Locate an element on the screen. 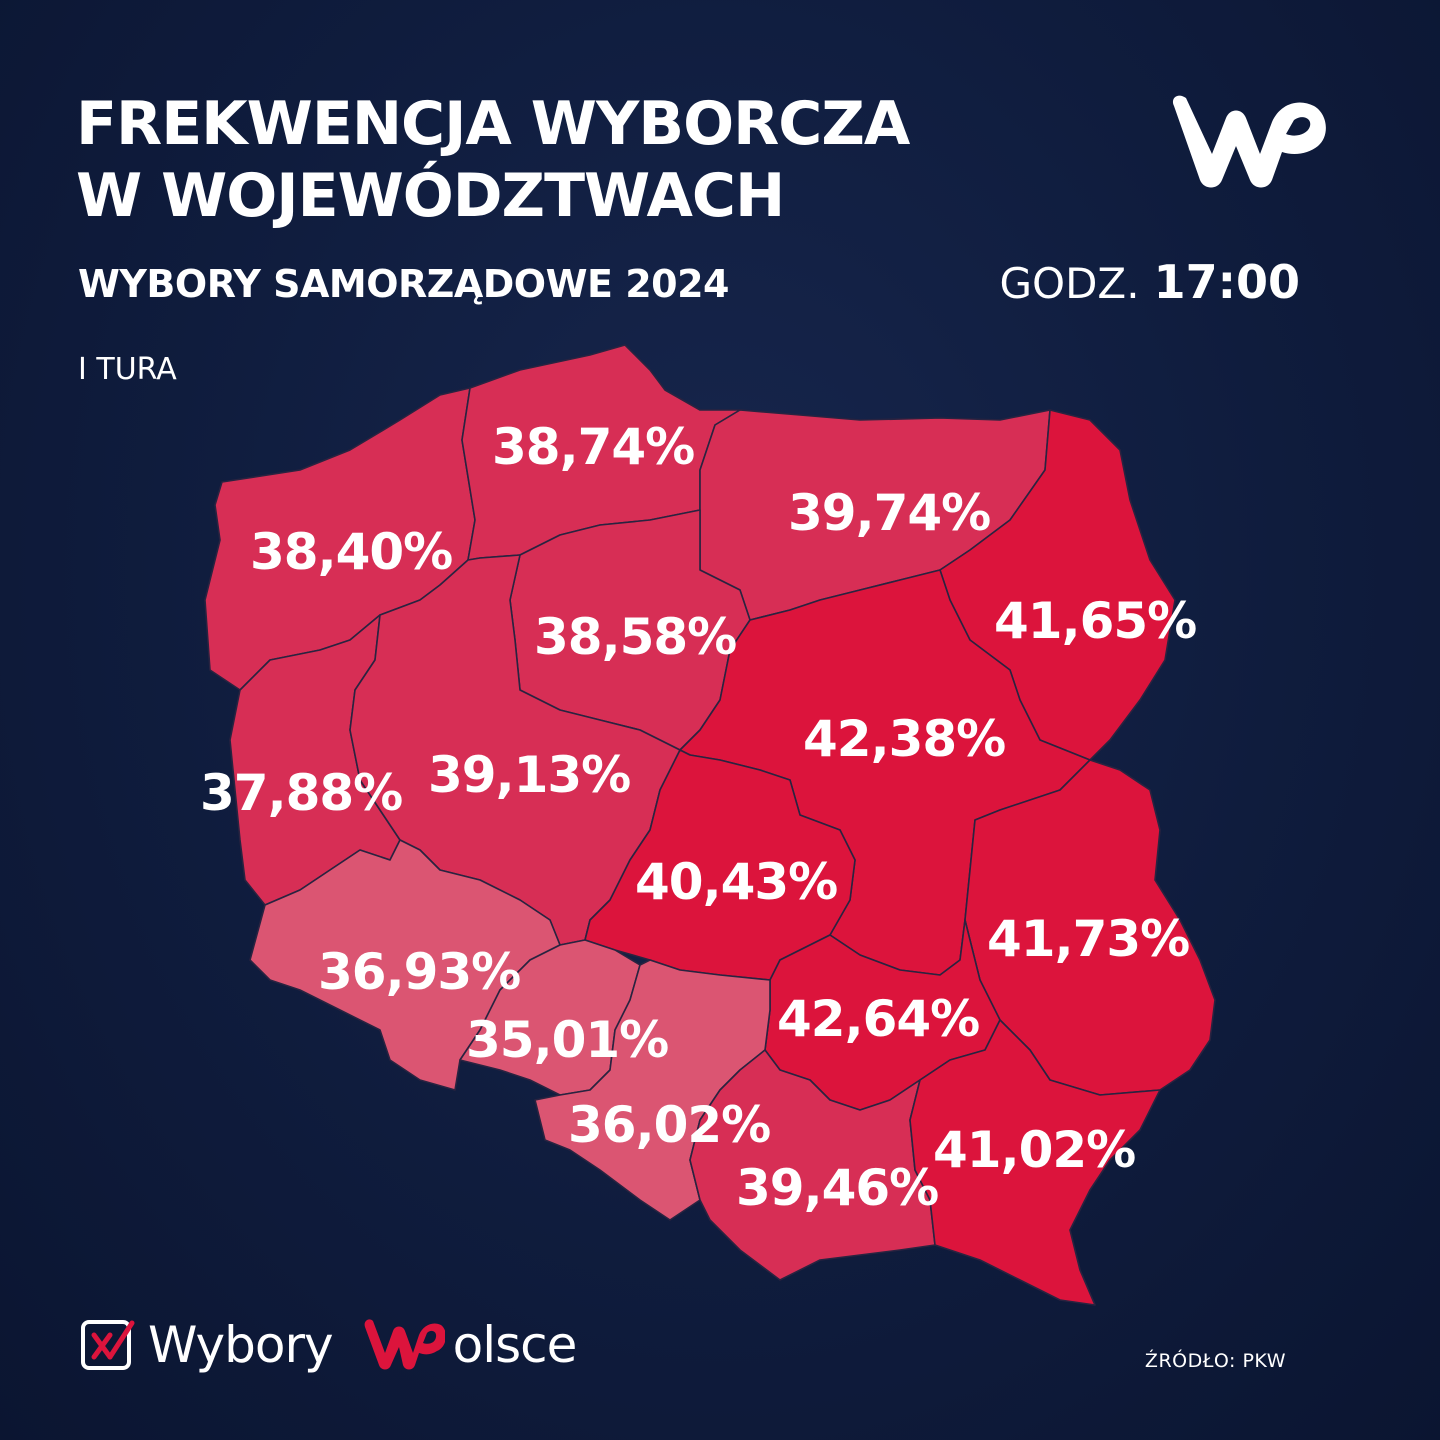 The width and height of the screenshot is (1440, 1440). region-malopolskie is located at coordinates (812, 1165).